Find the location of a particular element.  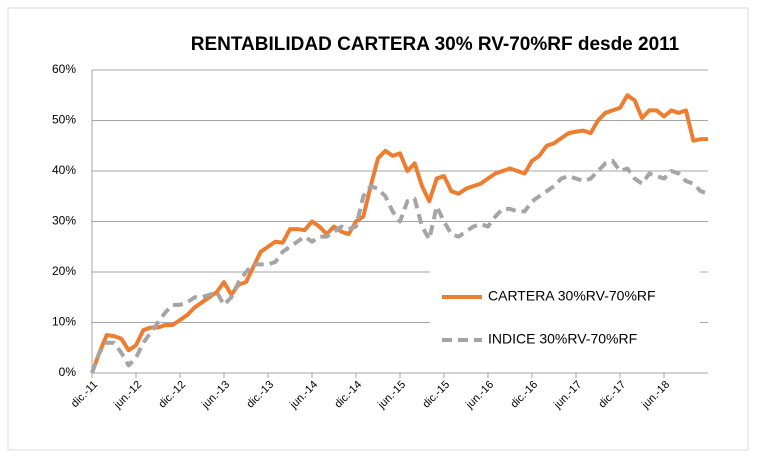

legend-label: CARTERA 30%RV-70%RF is located at coordinates (572, 296).